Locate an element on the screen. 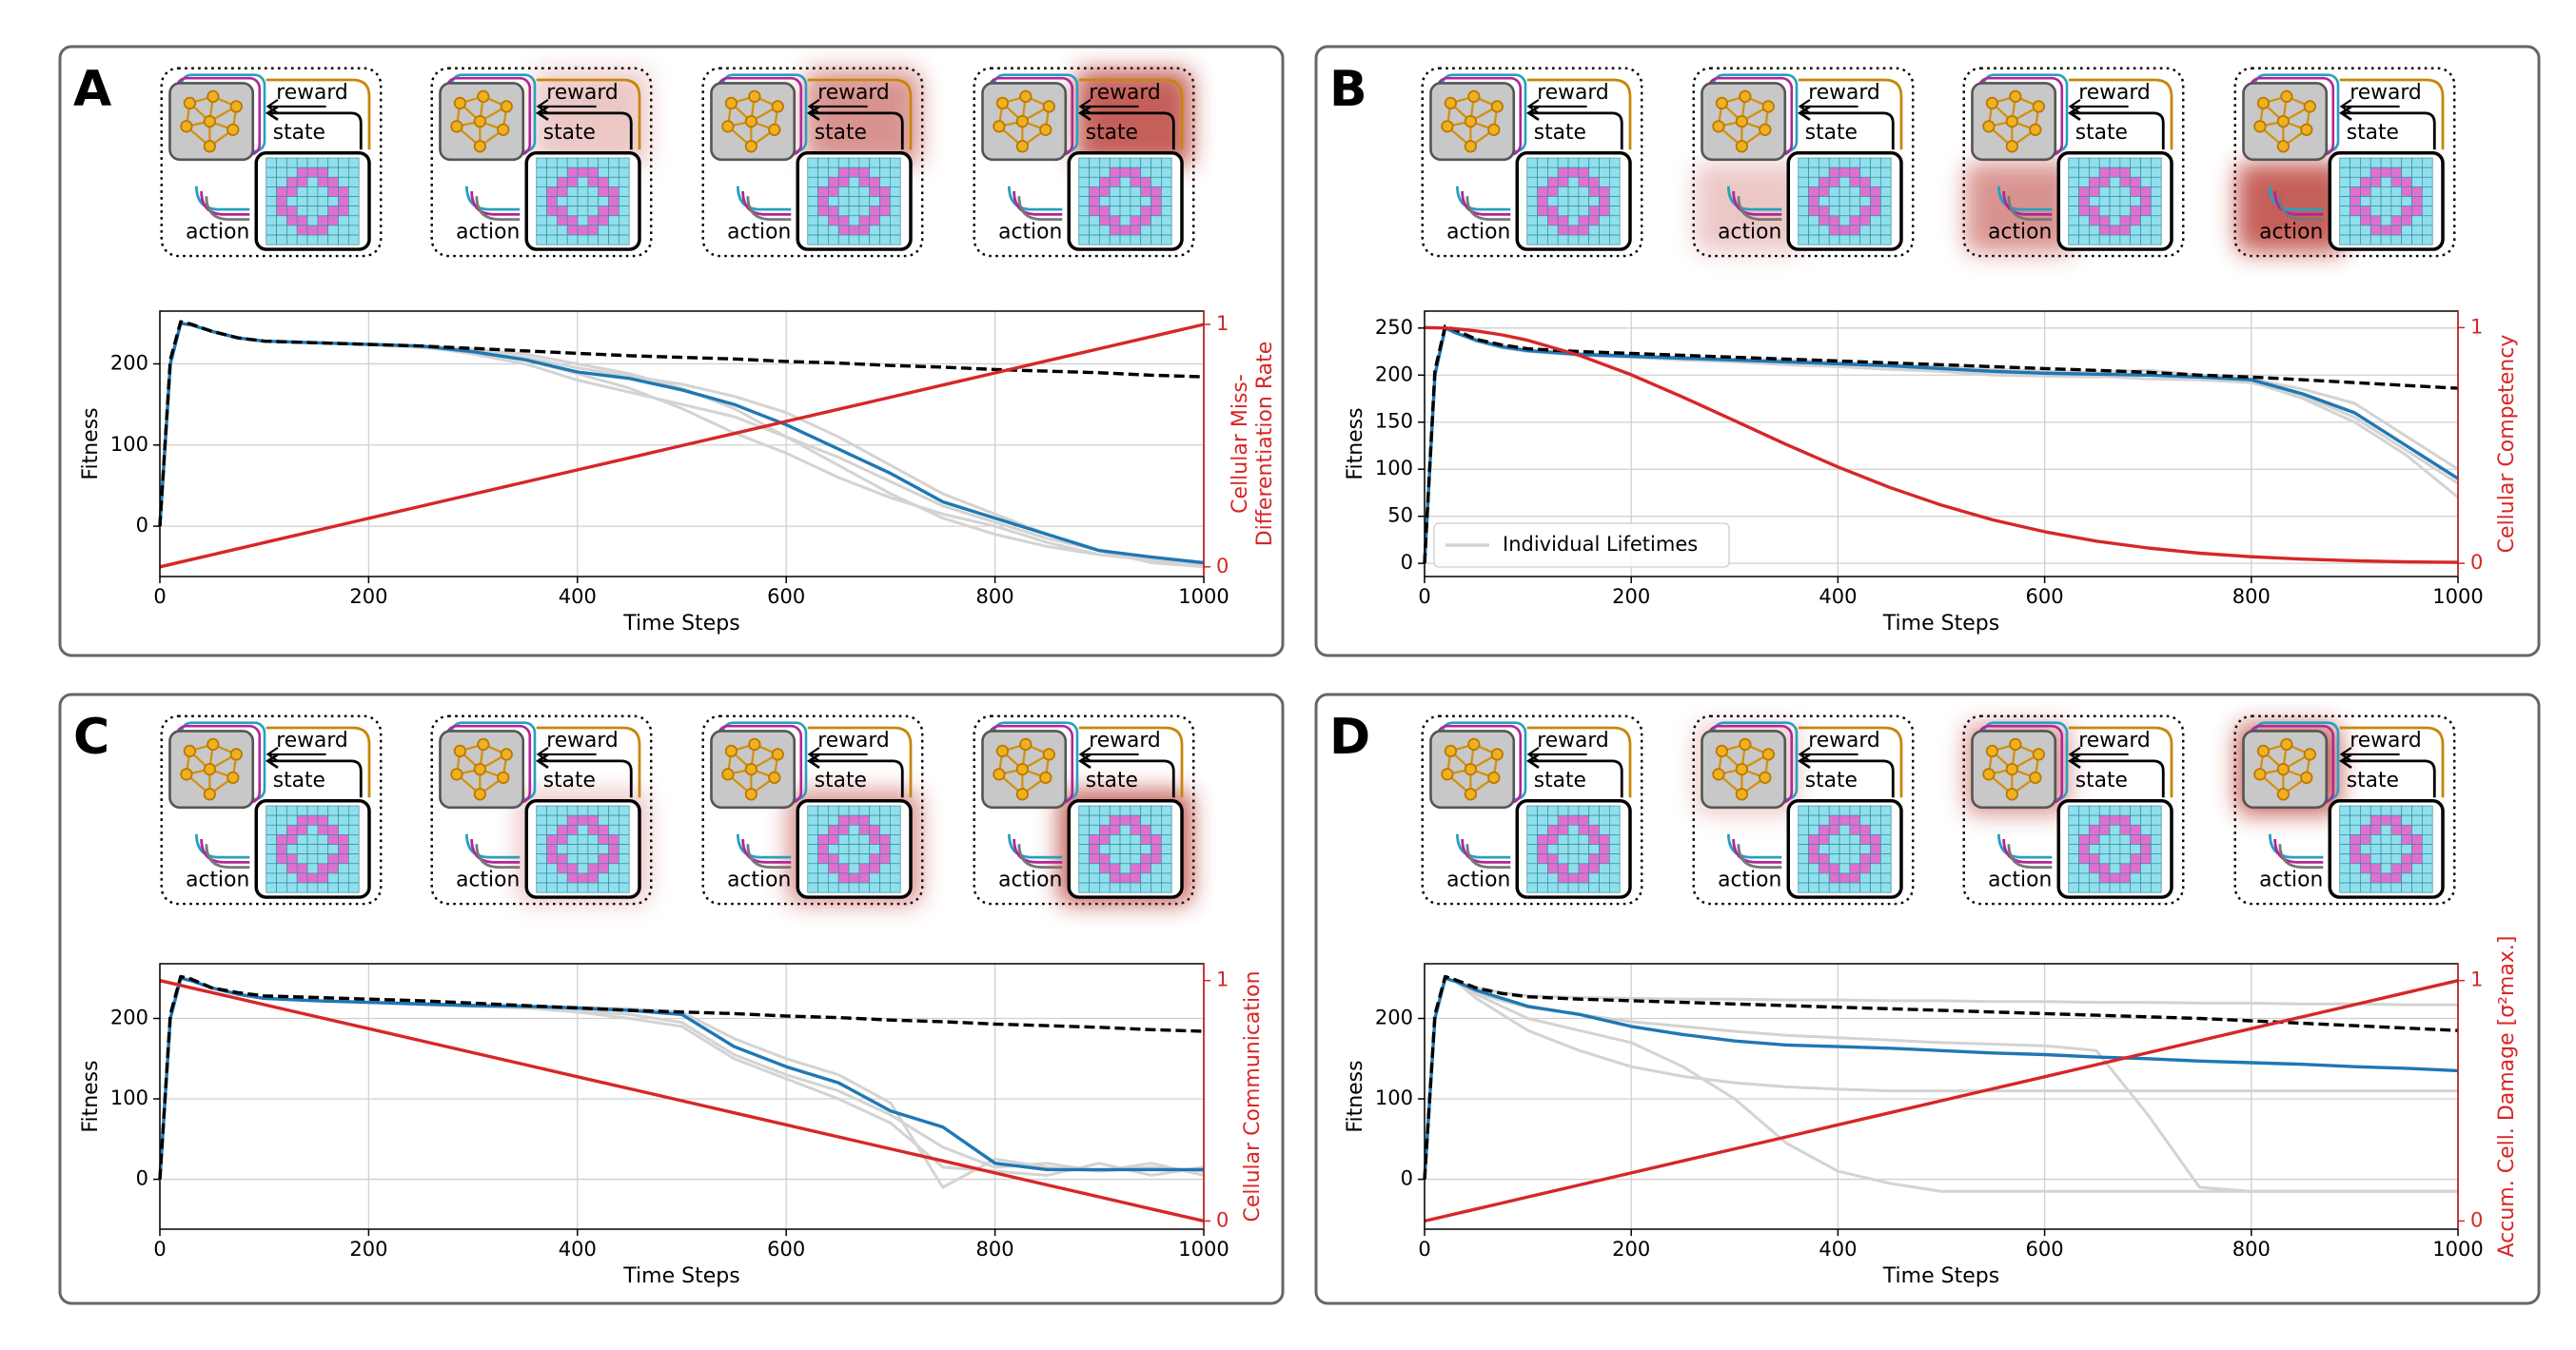 The width and height of the screenshot is (2576, 1350). y2-tick-label: 1 is located at coordinates (1222, 323).